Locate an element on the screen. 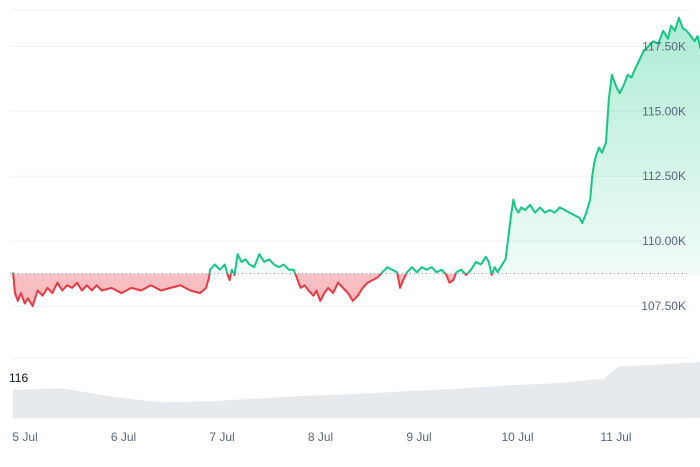 The height and width of the screenshot is (467, 700). y-axis: 107.50K 110.00K 112.50K 115.00K 117.50K is located at coordinates (663, 176).